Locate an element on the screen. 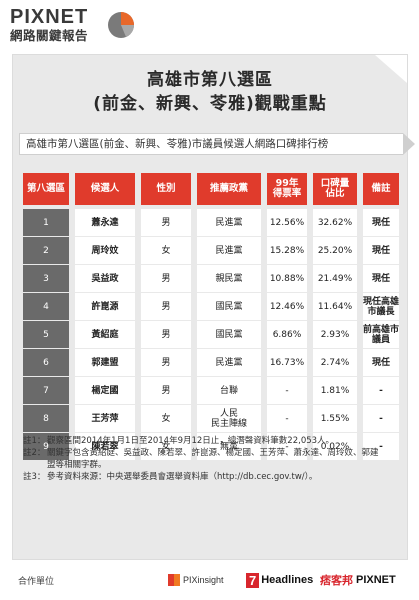 Image resolution: width=419 pixels, height=600 pixels. header-buzz-share: 口碑量 佔比 is located at coordinates (335, 189).